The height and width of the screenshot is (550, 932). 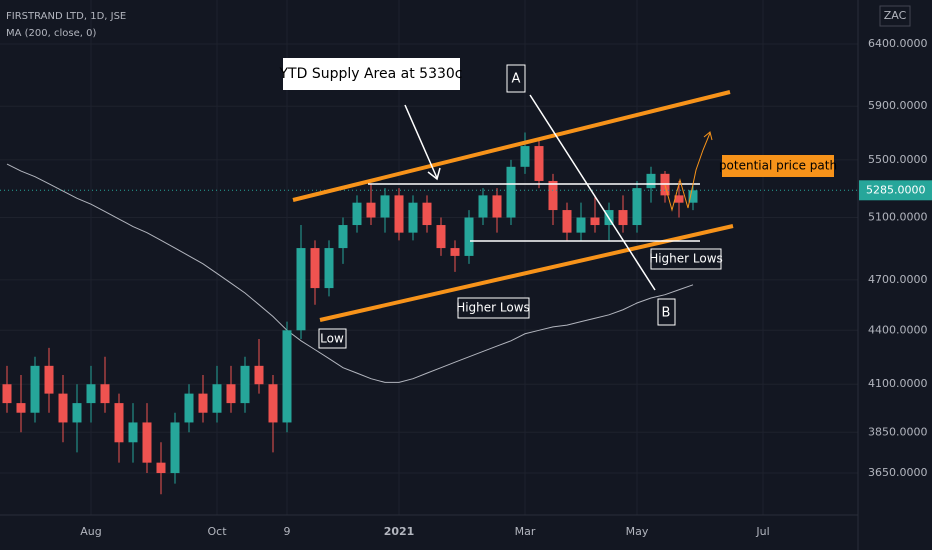 I want to click on x-tick-label: Jul, so click(x=762, y=531).